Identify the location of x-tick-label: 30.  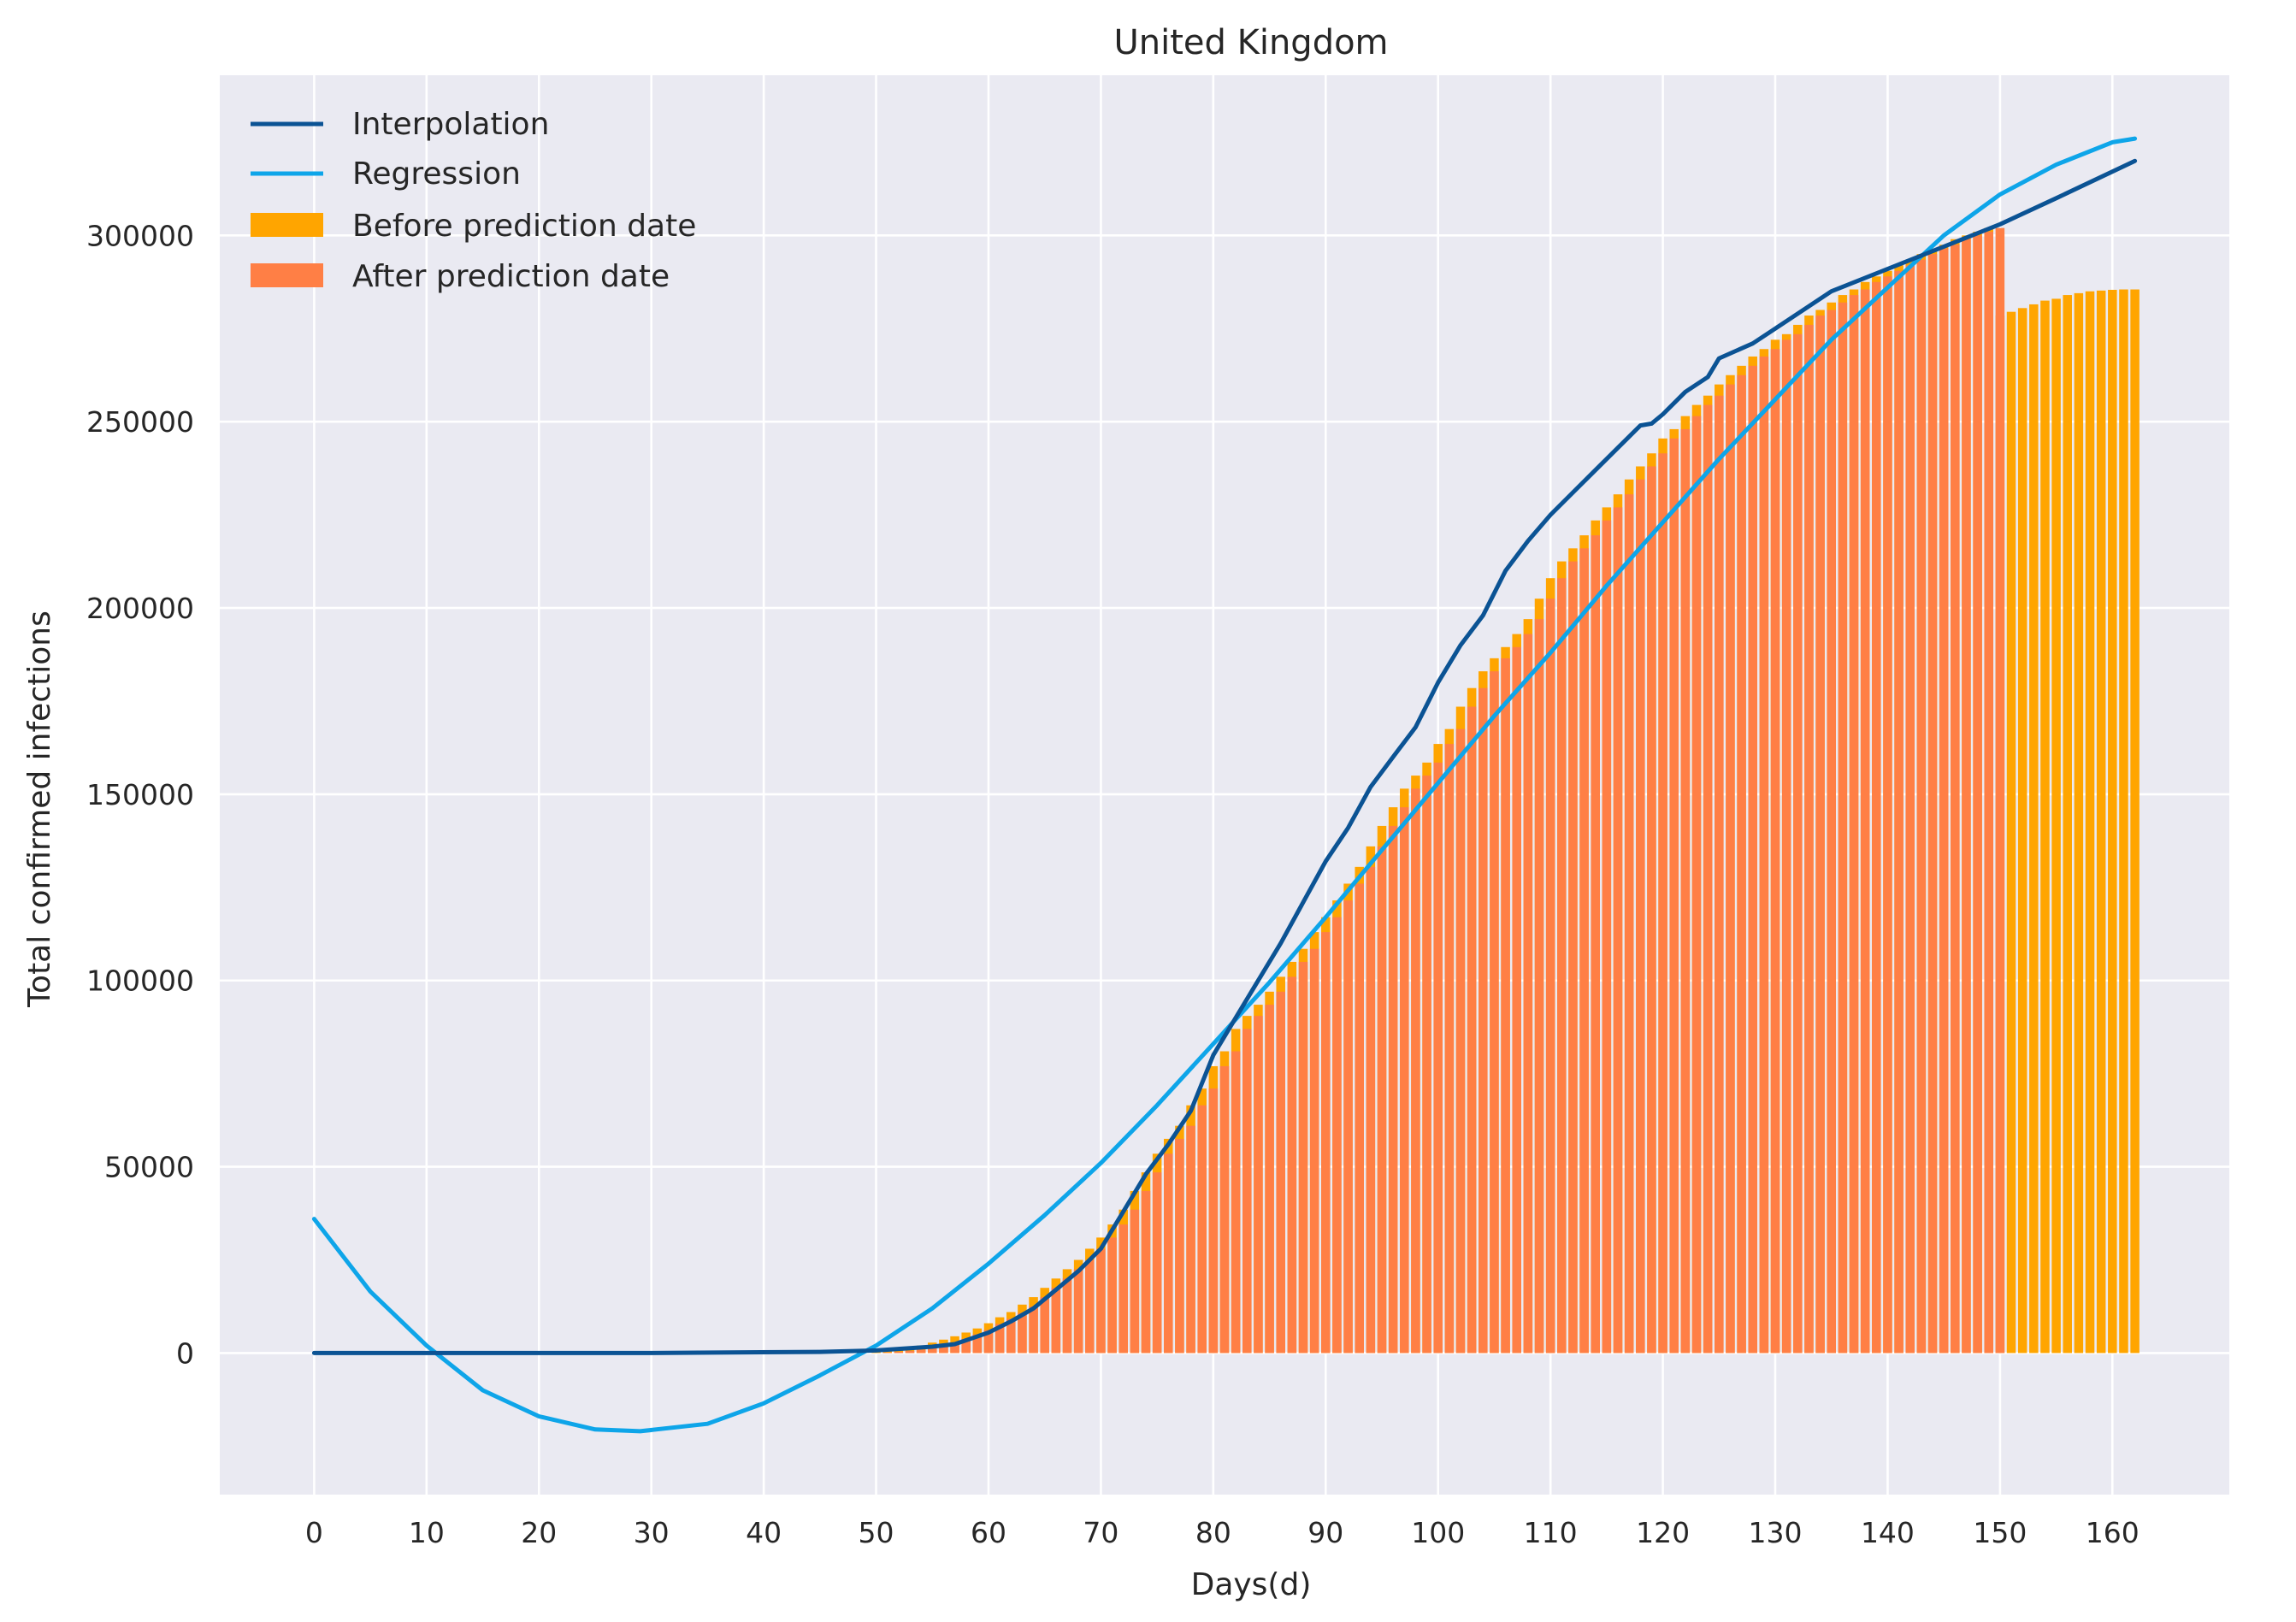
(652, 1532).